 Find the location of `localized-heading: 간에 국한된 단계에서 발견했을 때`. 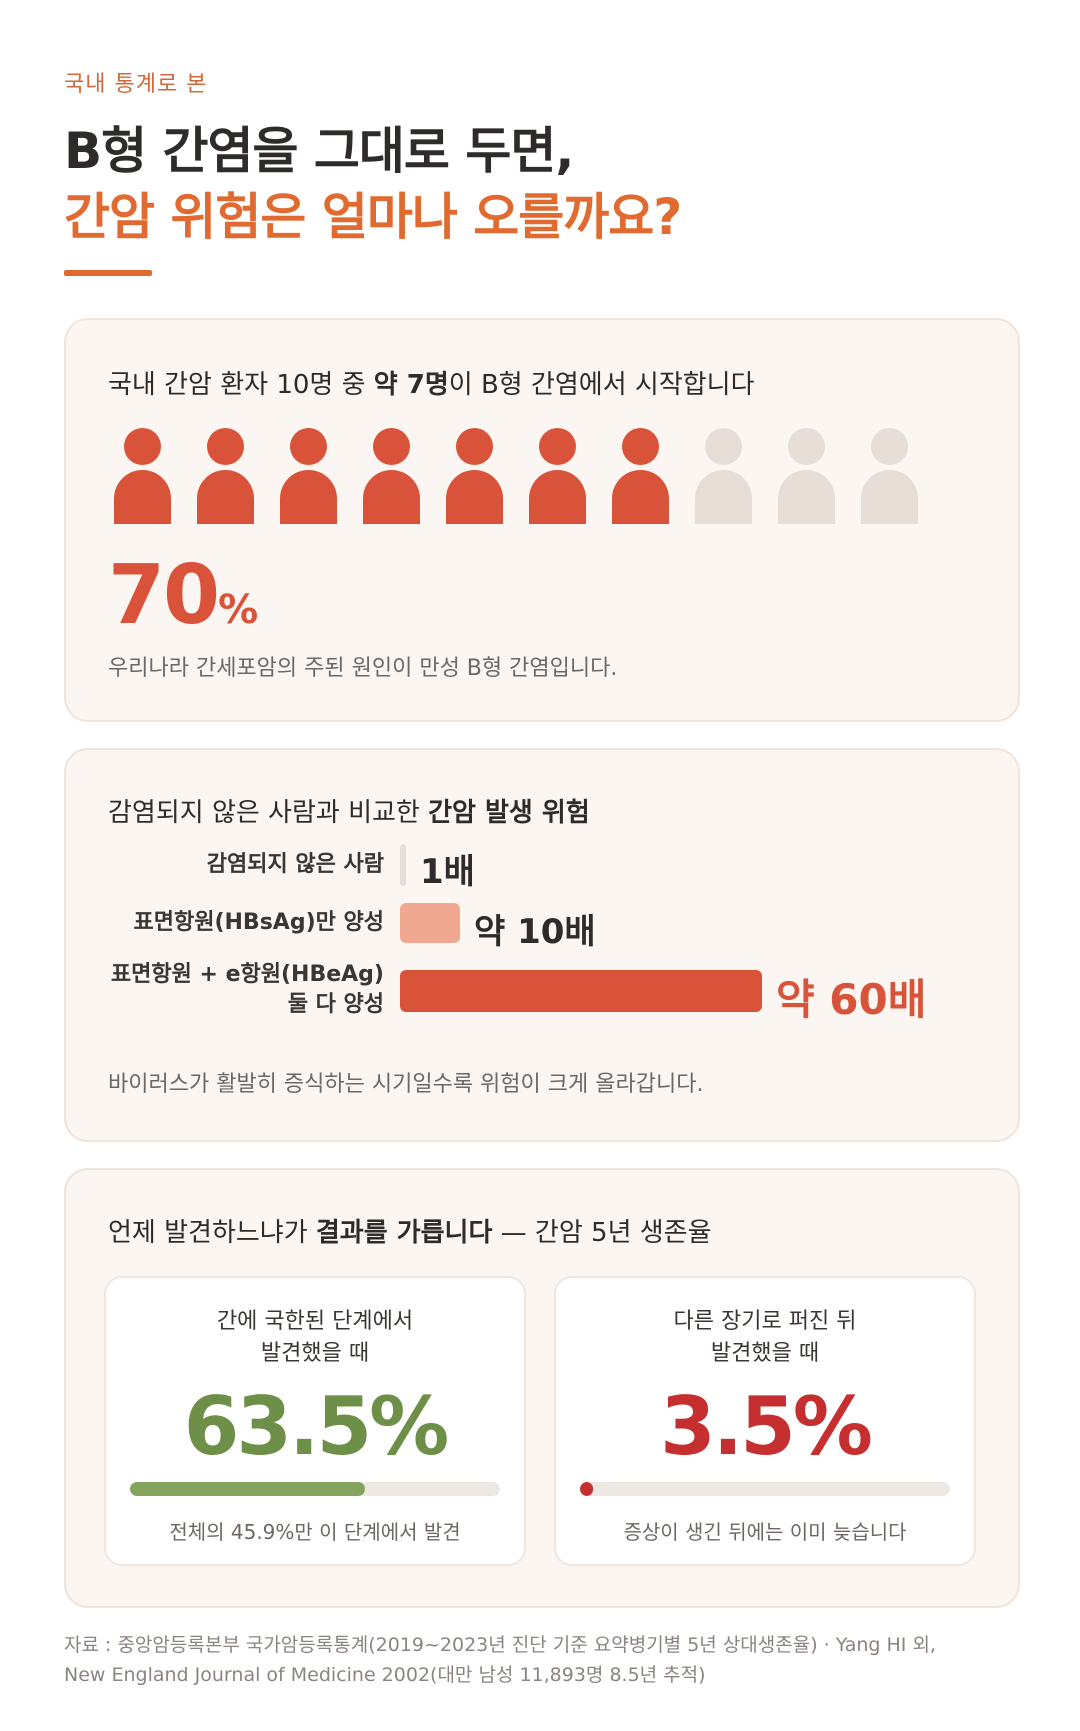

localized-heading: 간에 국한된 단계에서 발견했을 때 is located at coordinates (315, 1338).